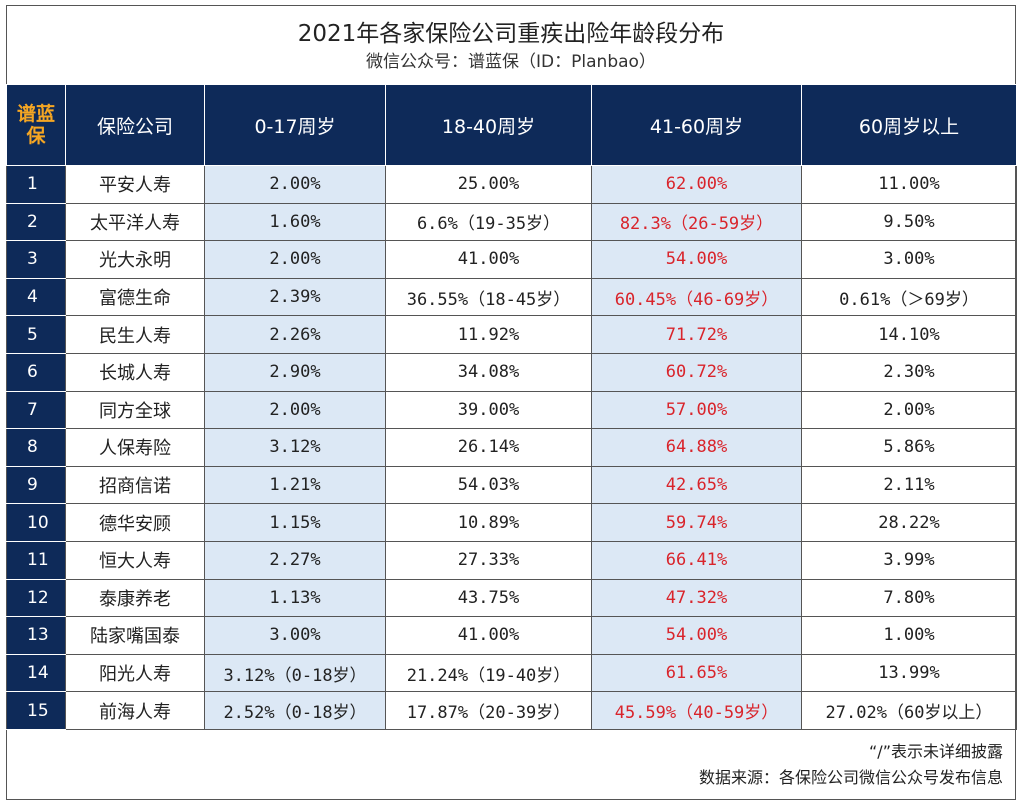 The height and width of the screenshot is (807, 1024). Describe the element at coordinates (909, 485) in the screenshot. I see `value-age-60-plus: 2.11%` at that location.